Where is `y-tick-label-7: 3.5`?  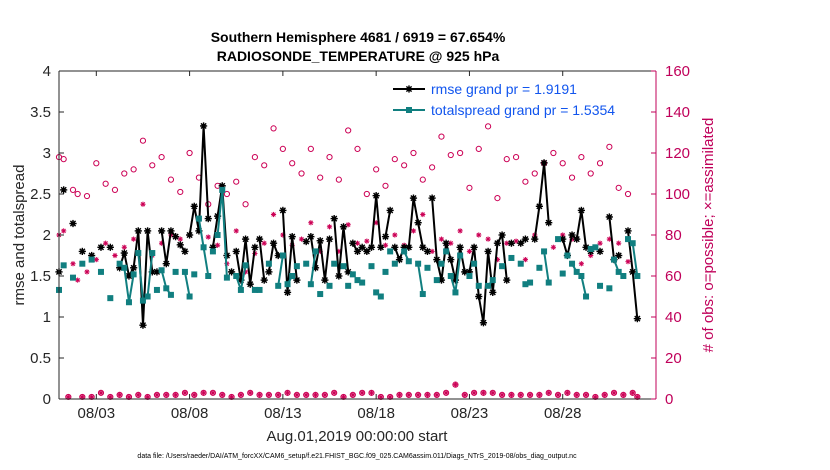 y-tick-label-7: 3.5 is located at coordinates (40, 112).